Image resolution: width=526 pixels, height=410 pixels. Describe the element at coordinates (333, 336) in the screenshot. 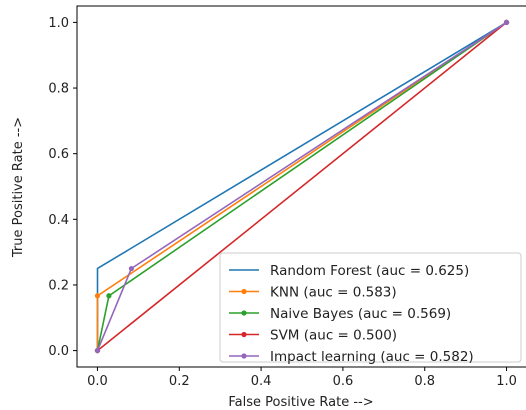

I see `legend-label: SVM (auc = 0.500)` at that location.